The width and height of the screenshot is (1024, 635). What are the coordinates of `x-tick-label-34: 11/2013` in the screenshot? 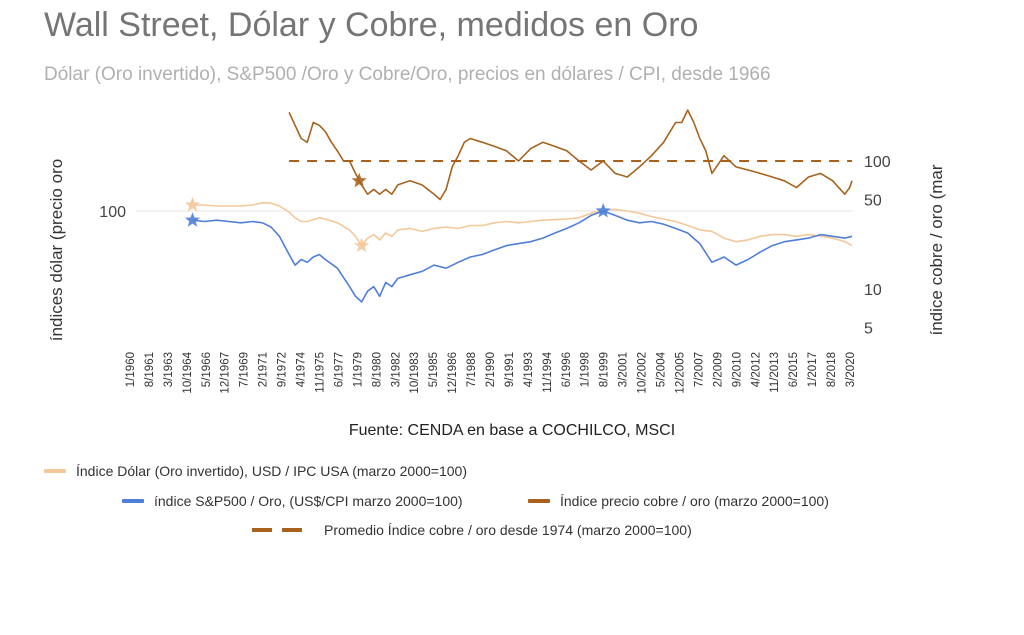 It's located at (775, 372).